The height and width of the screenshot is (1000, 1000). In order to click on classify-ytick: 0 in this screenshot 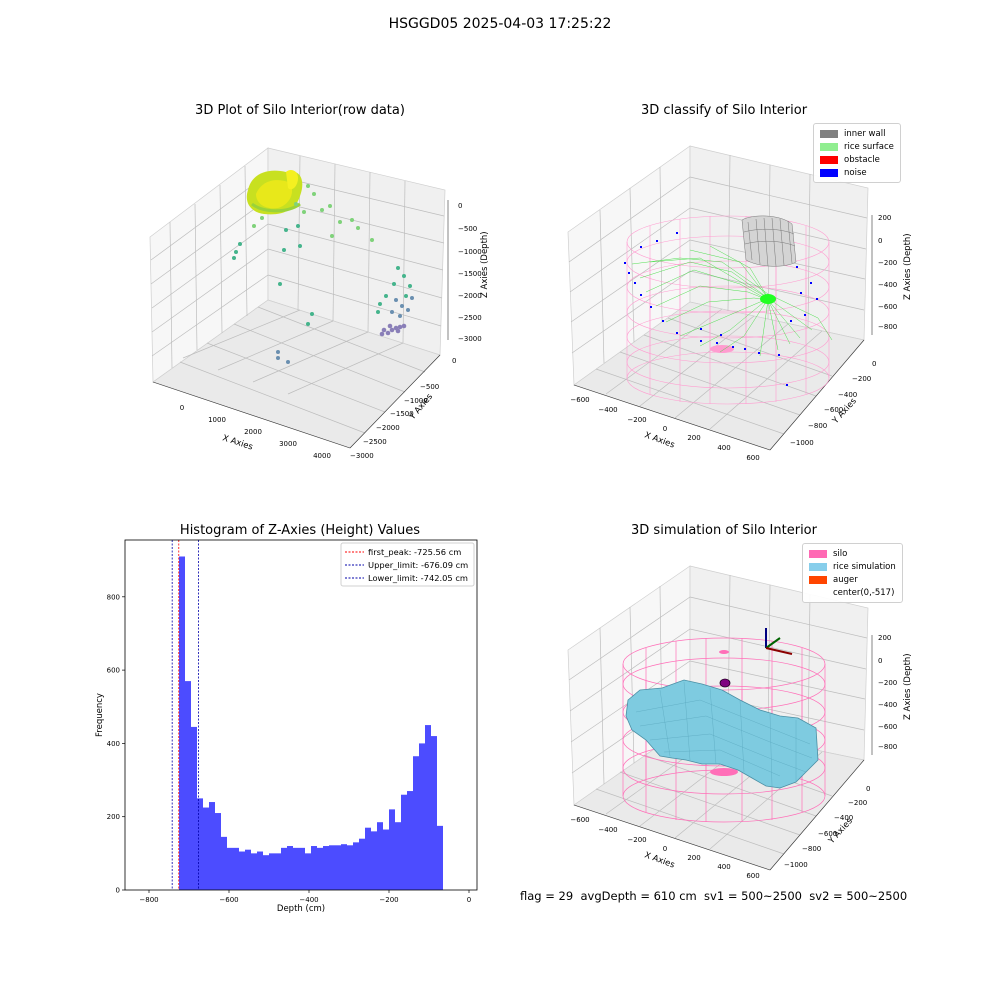, I will do `click(874, 364)`.